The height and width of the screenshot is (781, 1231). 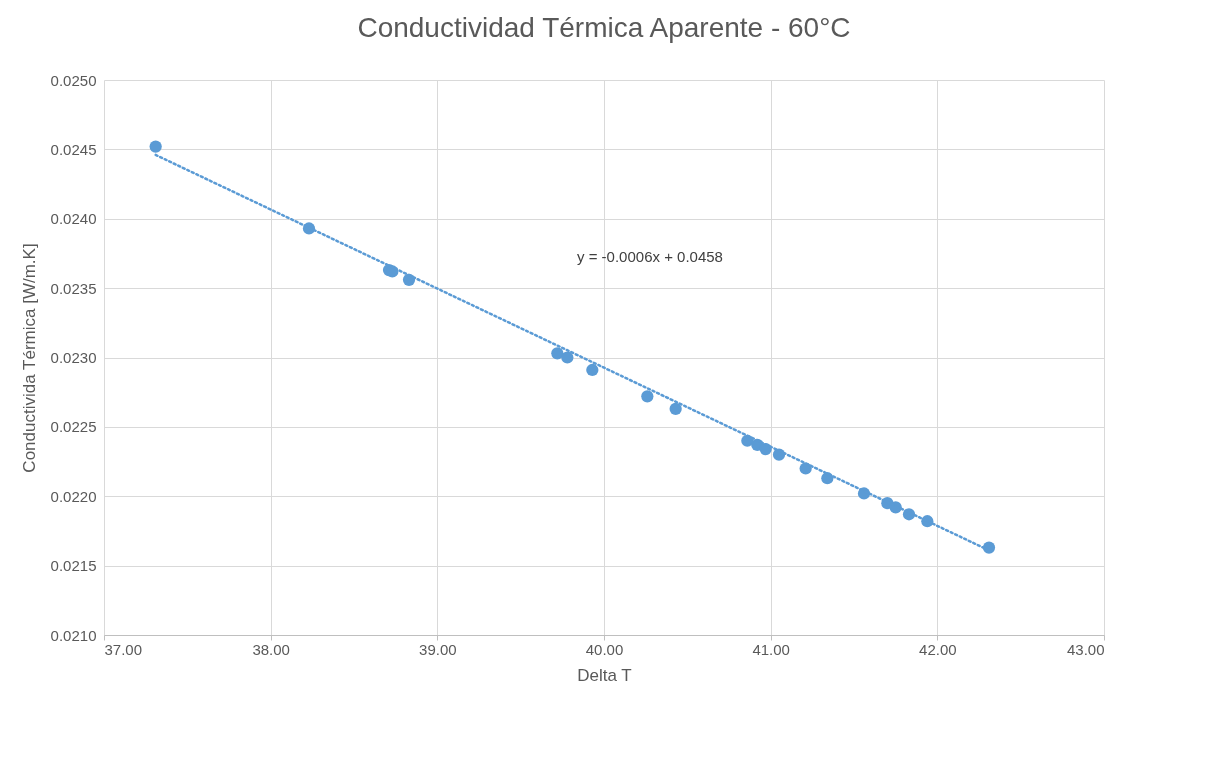 What do you see at coordinates (771, 649) in the screenshot?
I see `x-tick-label: 41.00` at bounding box center [771, 649].